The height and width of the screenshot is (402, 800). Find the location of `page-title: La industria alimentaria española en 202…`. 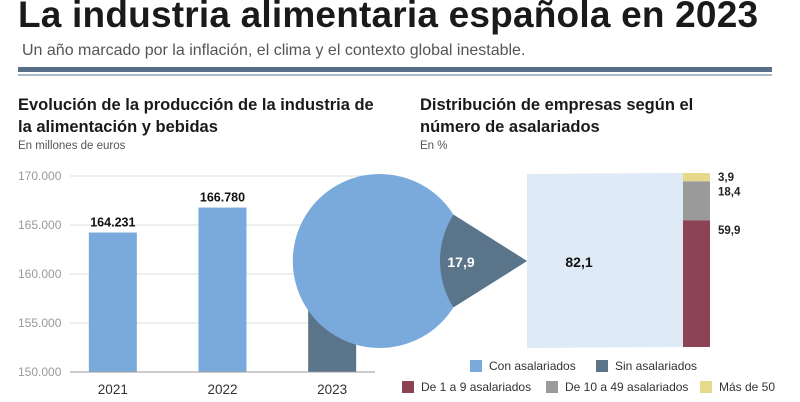

page-title: La industria alimentaria española en 202… is located at coordinates (388, 17).